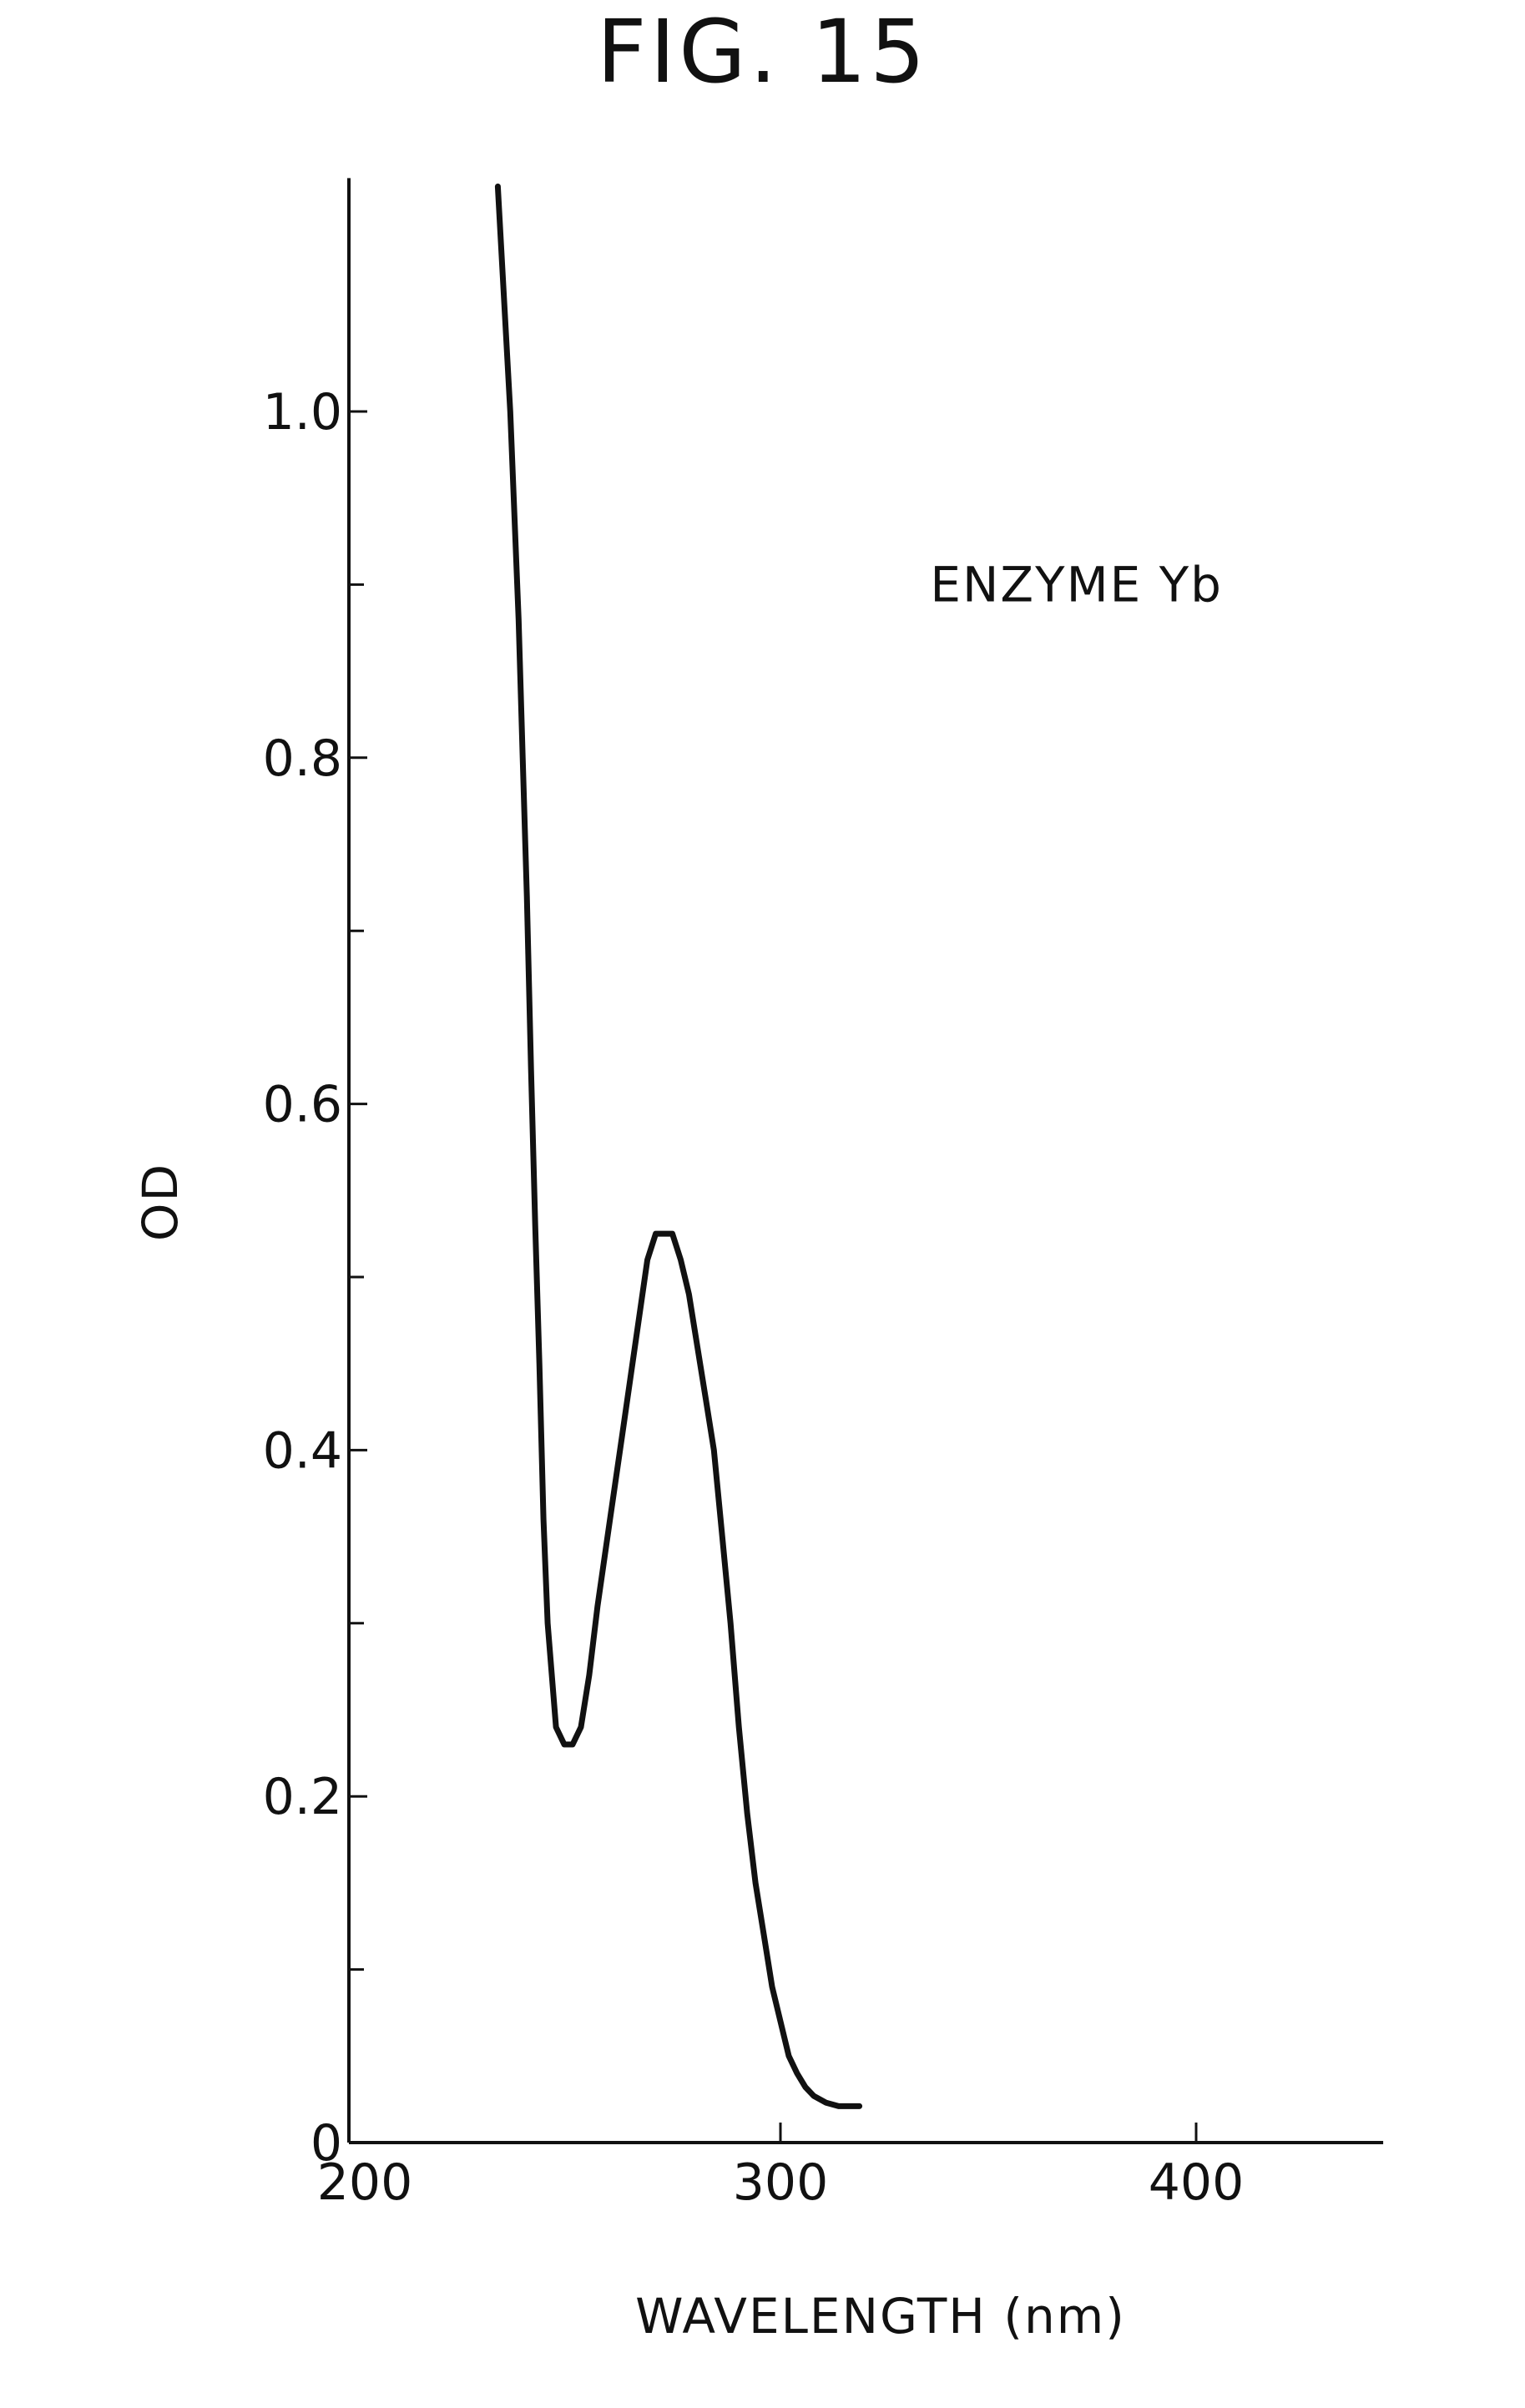  I want to click on y-tick-label: 1.0, so click(302, 412).